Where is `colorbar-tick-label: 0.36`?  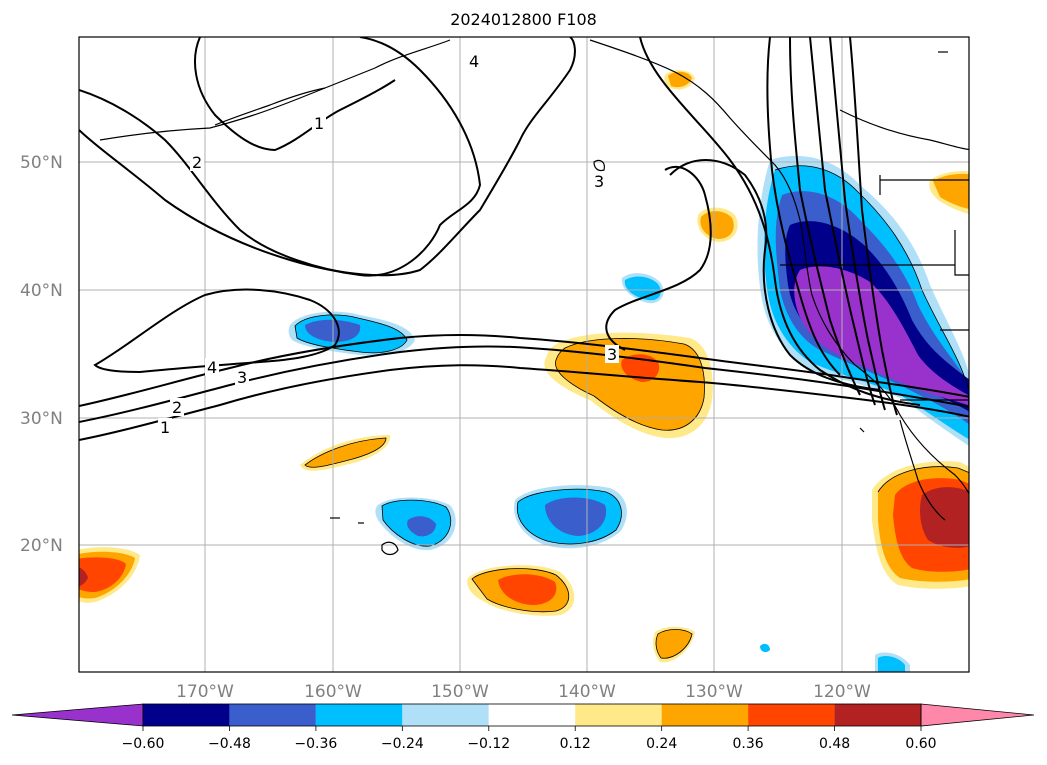 colorbar-tick-label: 0.36 is located at coordinates (748, 744).